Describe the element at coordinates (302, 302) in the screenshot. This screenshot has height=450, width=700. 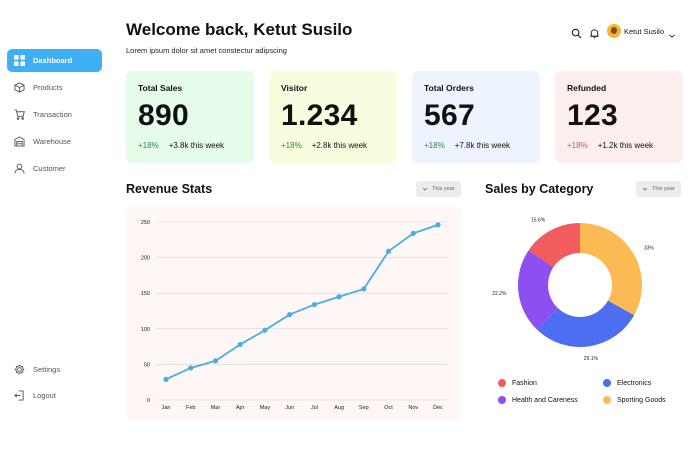
I see `revenue-series-line` at that location.